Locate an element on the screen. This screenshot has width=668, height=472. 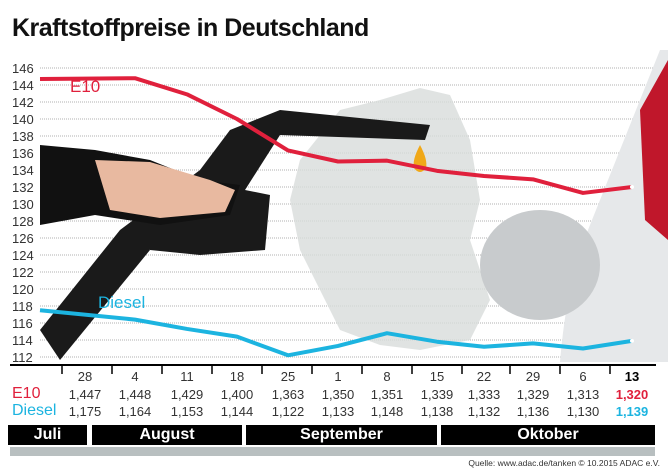
date-row: 28 4 11 18 25 1 8 15 22 29 6 13 is located at coordinates (334, 377).